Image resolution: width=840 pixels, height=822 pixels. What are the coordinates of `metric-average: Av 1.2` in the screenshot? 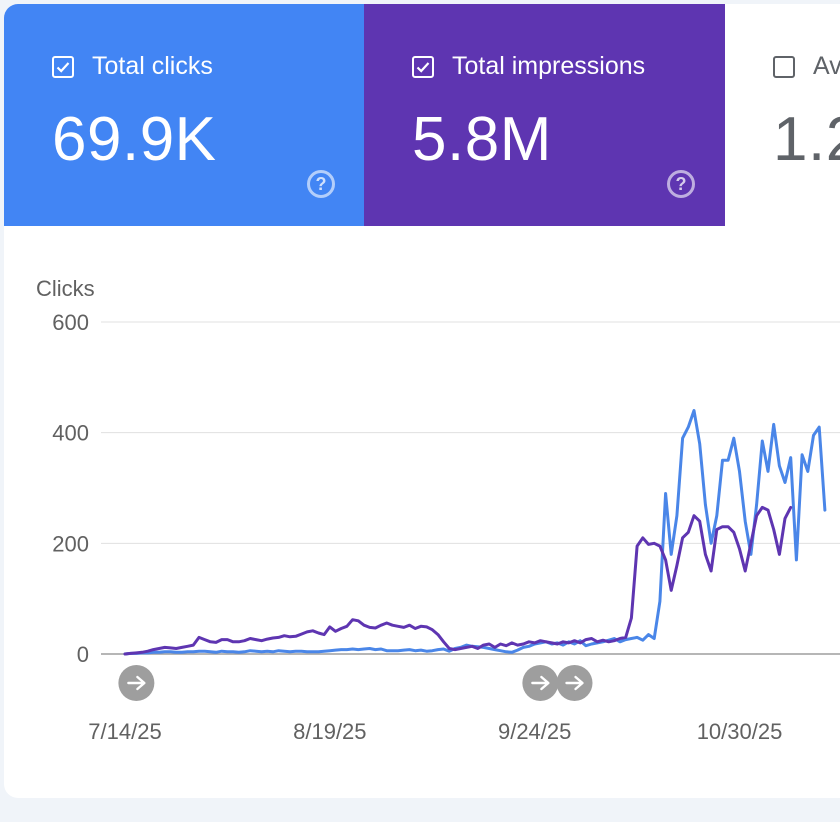 It's located at (782, 115).